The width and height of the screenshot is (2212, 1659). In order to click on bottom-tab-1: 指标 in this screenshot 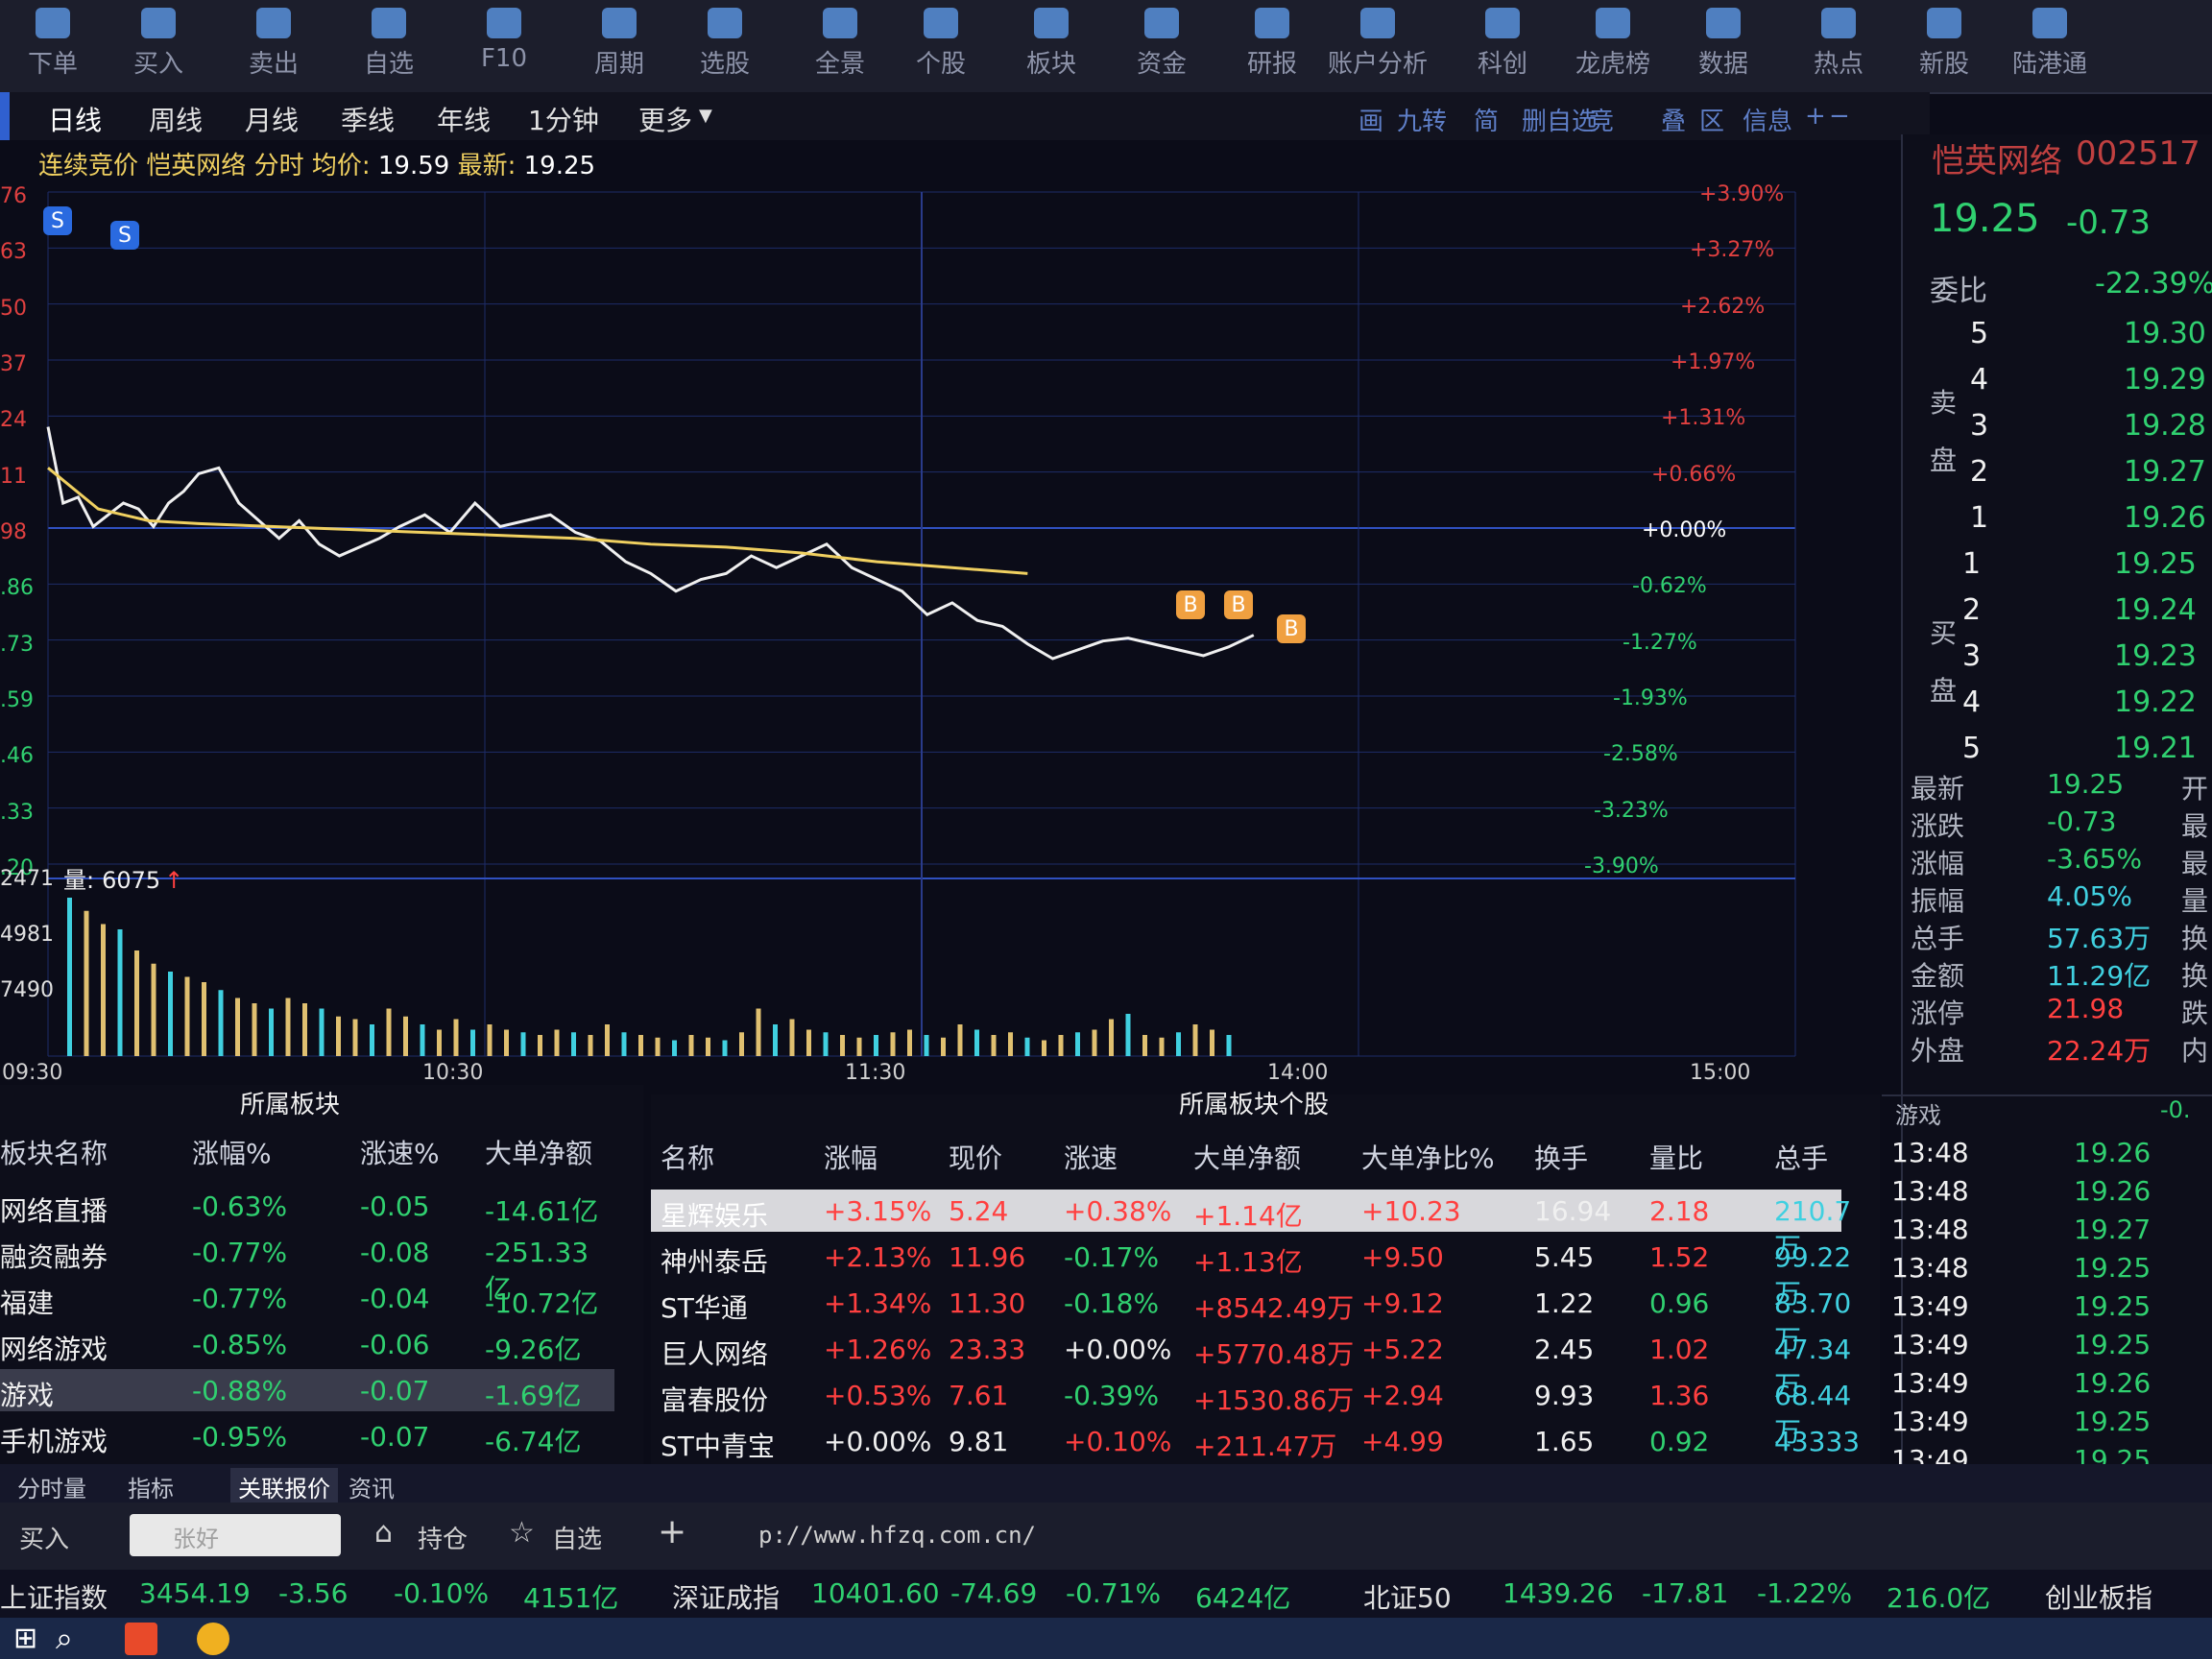, I will do `click(151, 1489)`.